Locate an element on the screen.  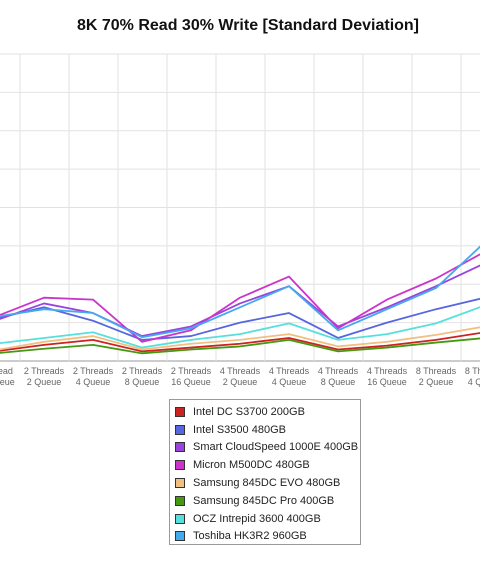
legend-item: Samsung 845DC Pro 400GB is located at coordinates (267, 501).